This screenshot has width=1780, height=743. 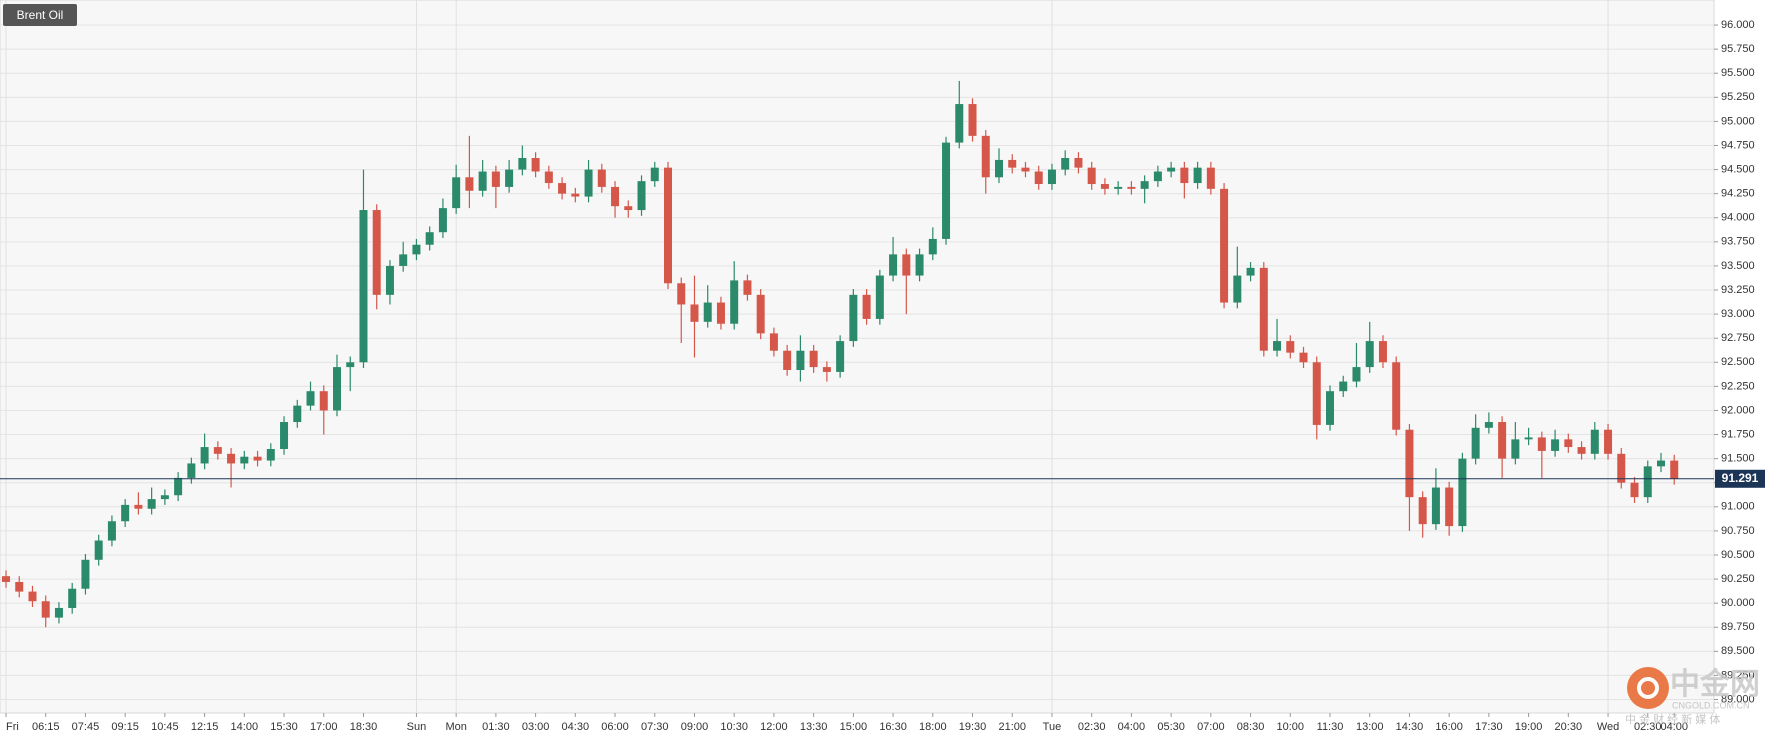 What do you see at coordinates (1738, 434) in the screenshot?
I see `y-tick-label: 91.750` at bounding box center [1738, 434].